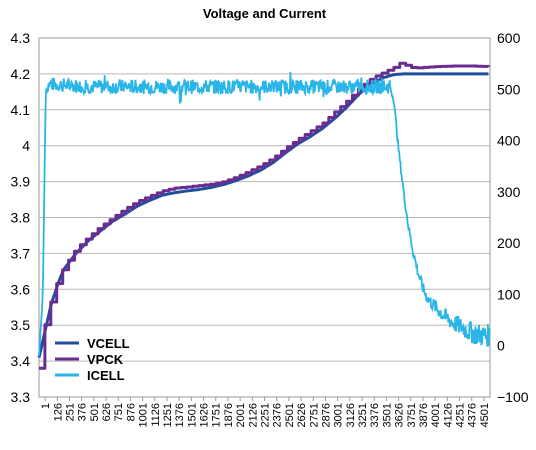  Describe the element at coordinates (83, 412) in the screenshot. I see `x-tick-label: 376` at that location.